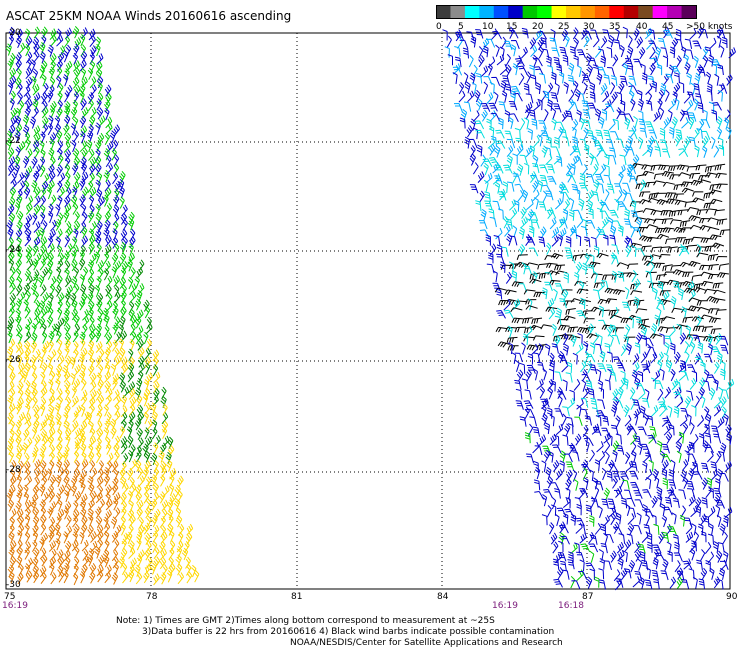 This screenshot has width=740, height=650. Describe the element at coordinates (149, 16) in the screenshot. I see `map-title: ASCAT 25KM NOAA Winds 20160616 ascending` at that location.